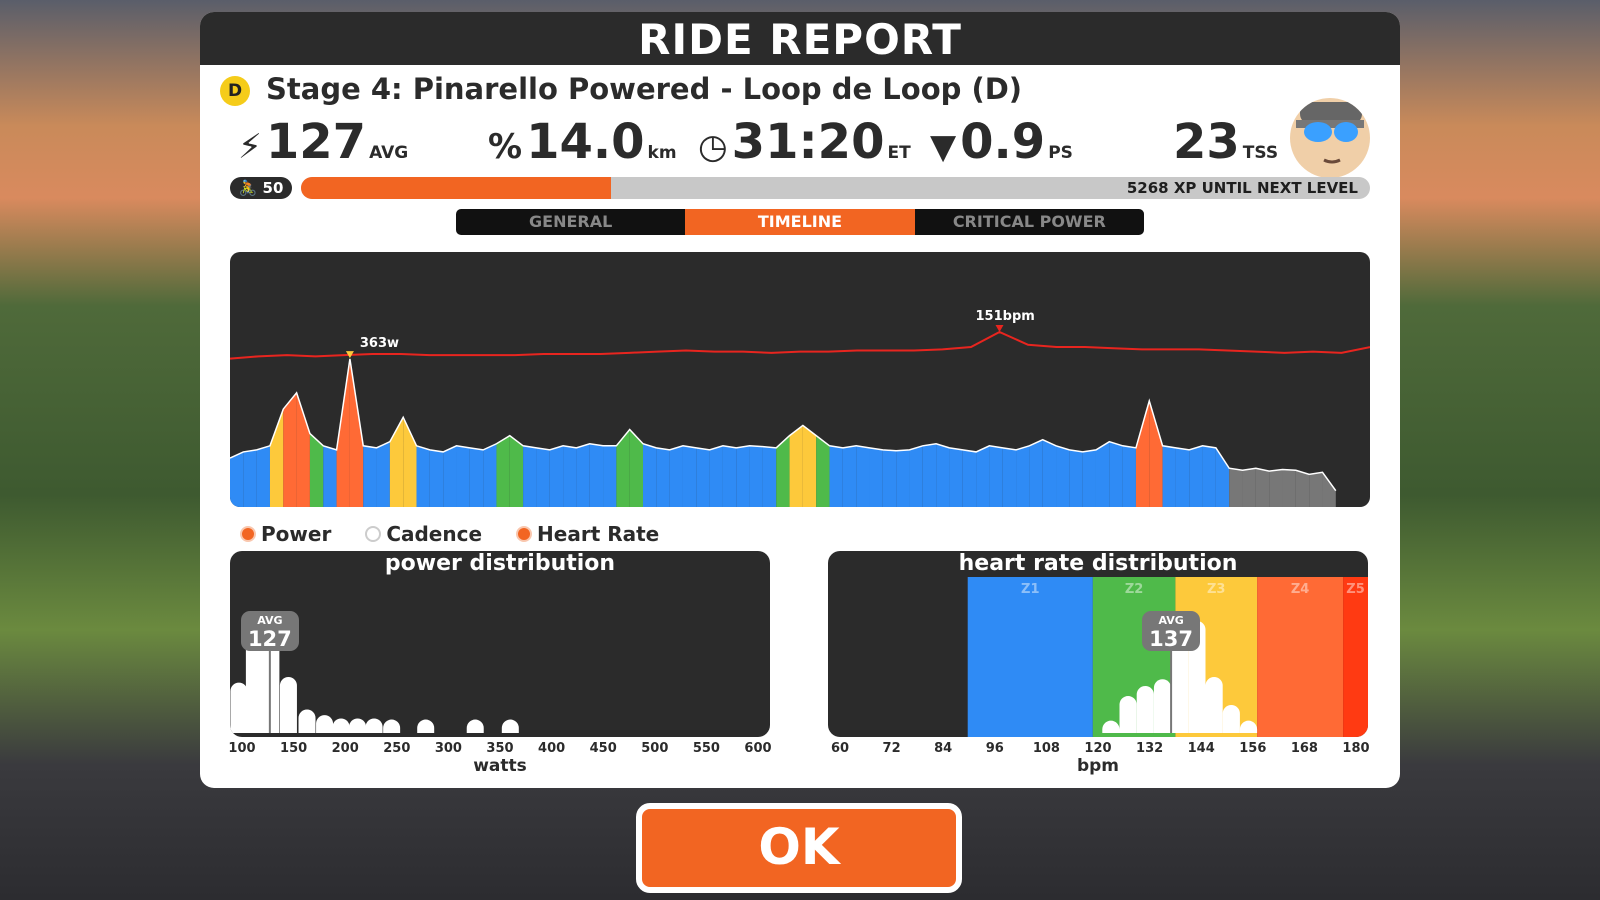 This screenshot has height=900, width=1600. I want to click on zone-label: Z5, so click(1355, 589).